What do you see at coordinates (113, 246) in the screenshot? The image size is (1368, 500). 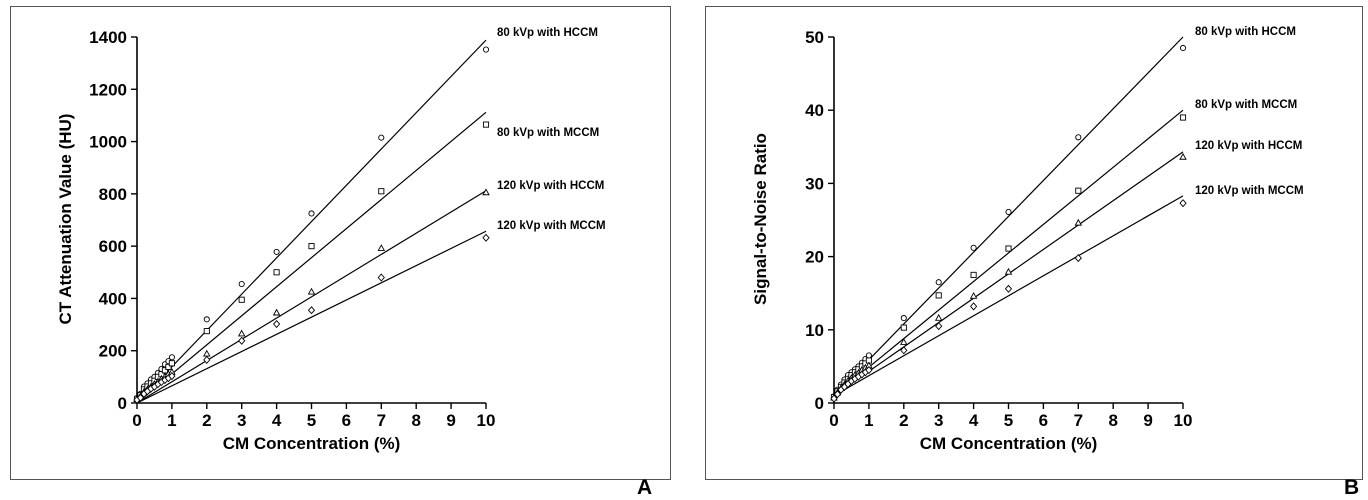 I see `y-tick-label: 600` at bounding box center [113, 246].